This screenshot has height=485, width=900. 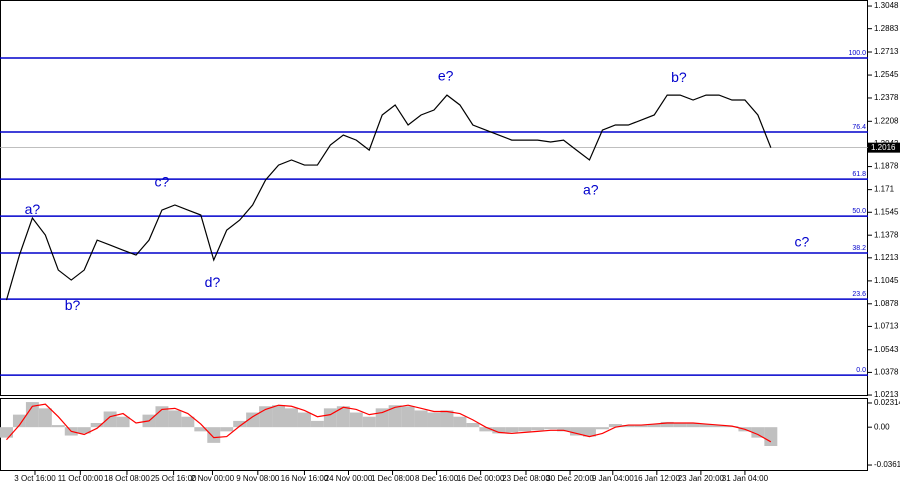 What do you see at coordinates (437, 478) in the screenshot?
I see `x-tick-label: 8 Dec 16:00` at bounding box center [437, 478].